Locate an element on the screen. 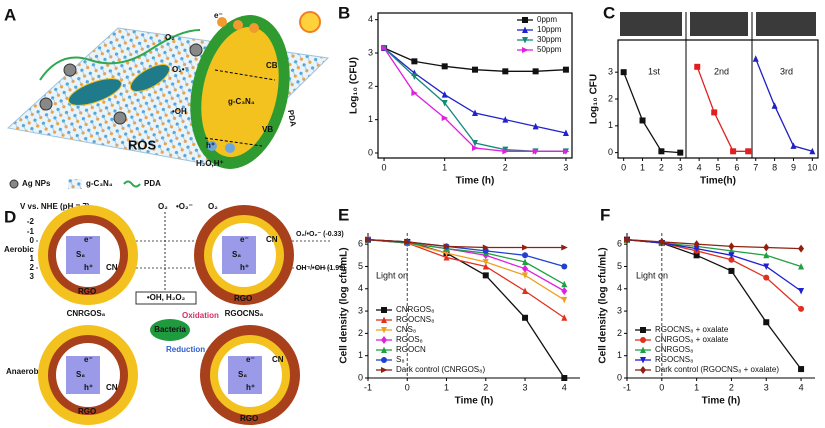 The width and height of the screenshot is (825, 428). legend-label: PDA is located at coordinates (152, 183).